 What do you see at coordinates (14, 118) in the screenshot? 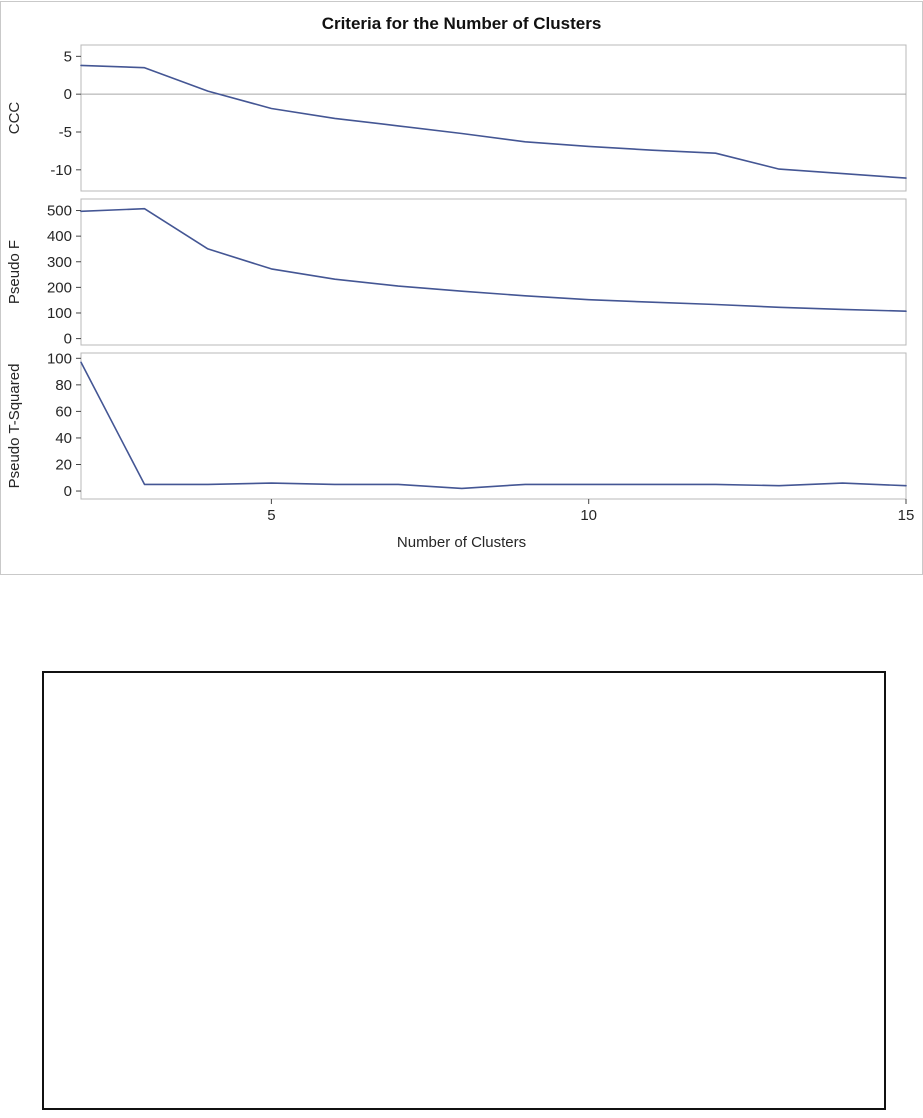
I see `y-axis-label: CCC` at bounding box center [14, 118].